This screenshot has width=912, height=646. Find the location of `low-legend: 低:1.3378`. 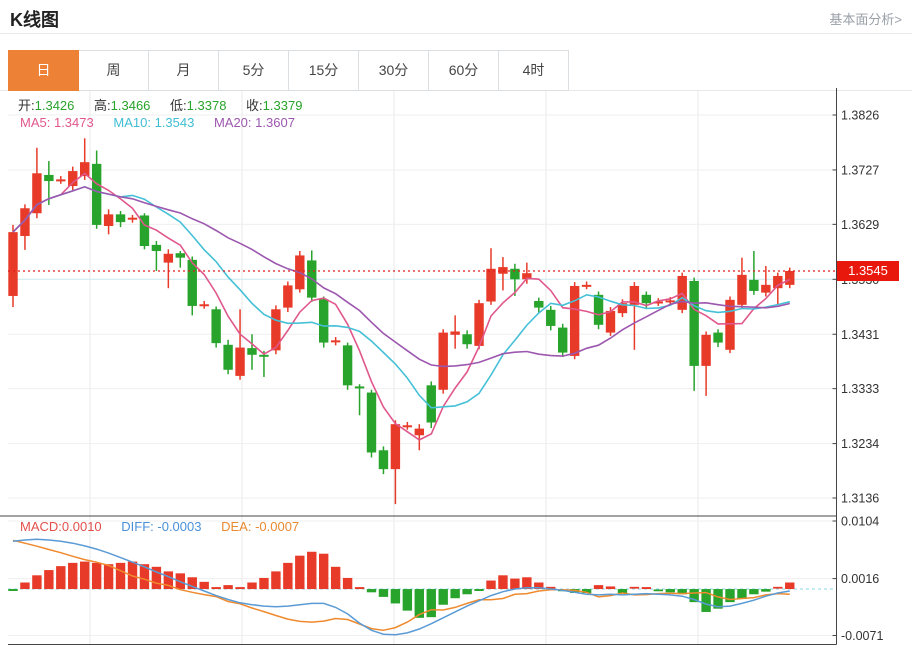

low-legend: 低:1.3378 is located at coordinates (198, 105).